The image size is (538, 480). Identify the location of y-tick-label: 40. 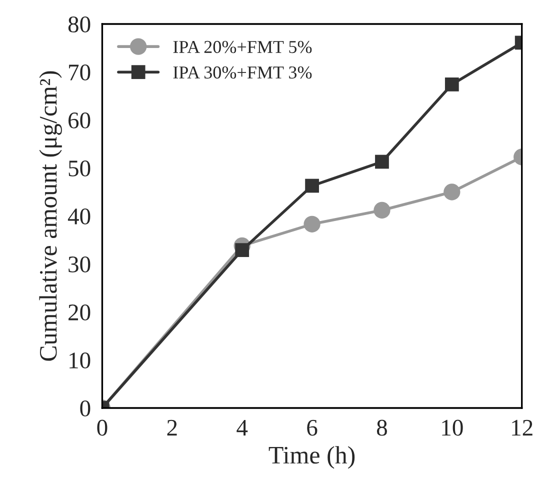
(79, 216).